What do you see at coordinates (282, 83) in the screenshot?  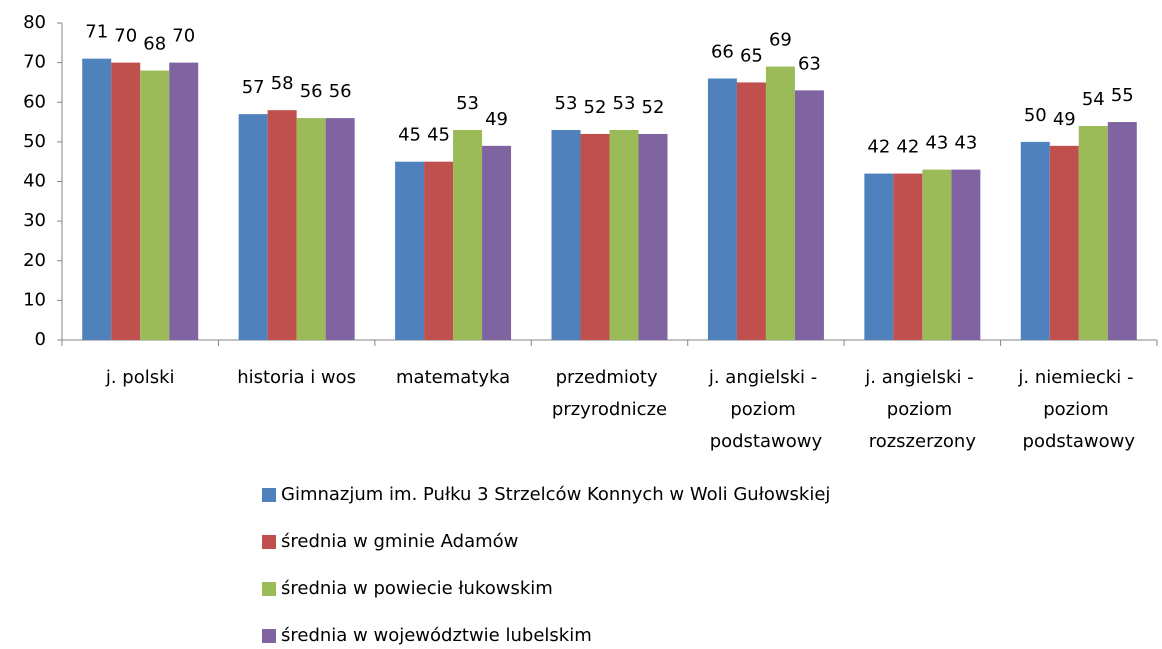 I see `value-label: 58` at bounding box center [282, 83].